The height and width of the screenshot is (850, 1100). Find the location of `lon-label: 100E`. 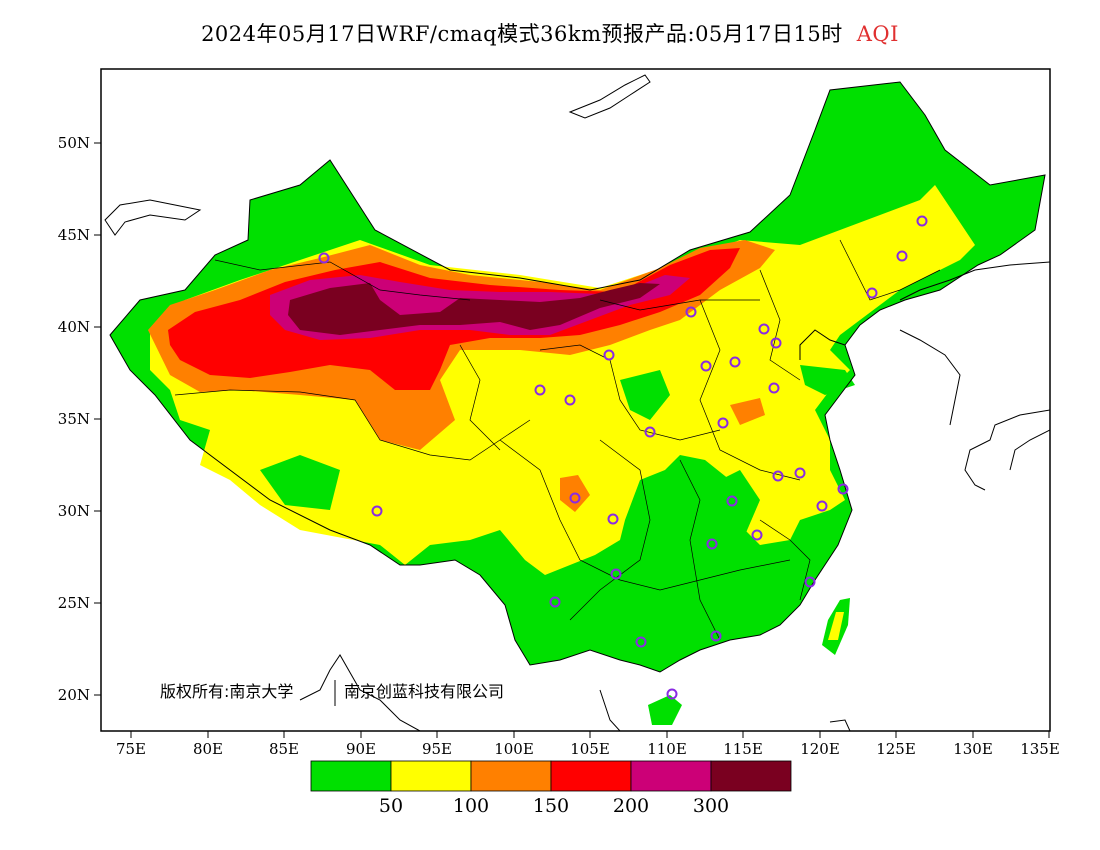

lon-label: 100E is located at coordinates (514, 749).